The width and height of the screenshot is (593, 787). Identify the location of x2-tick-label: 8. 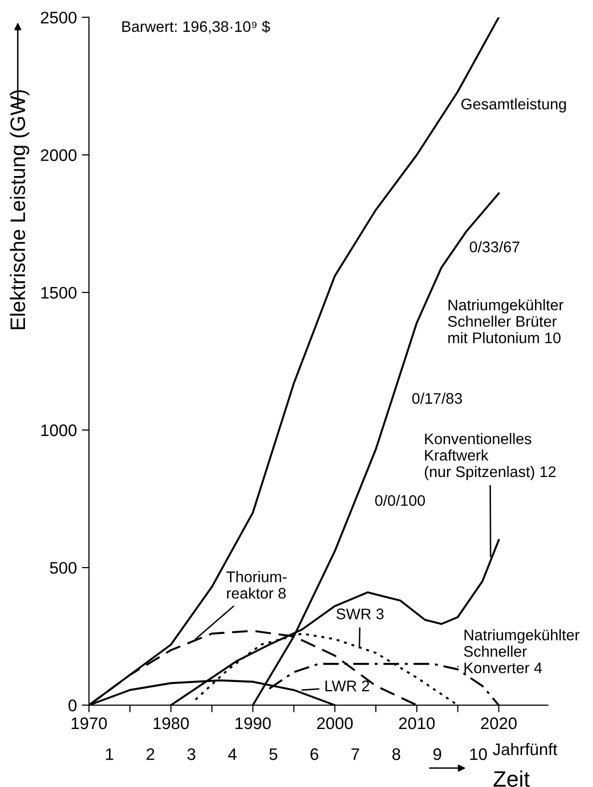
(396, 754).